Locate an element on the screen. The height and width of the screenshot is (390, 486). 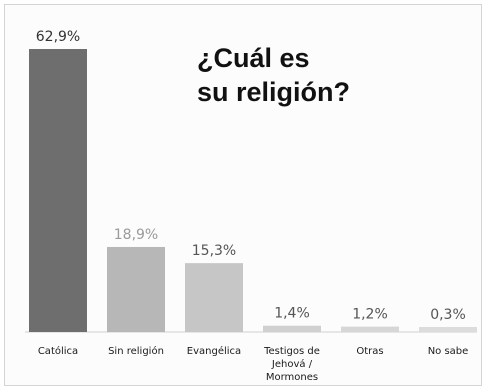
category-label-4: Testigos de Jehová / Mormones is located at coordinates (291, 364).